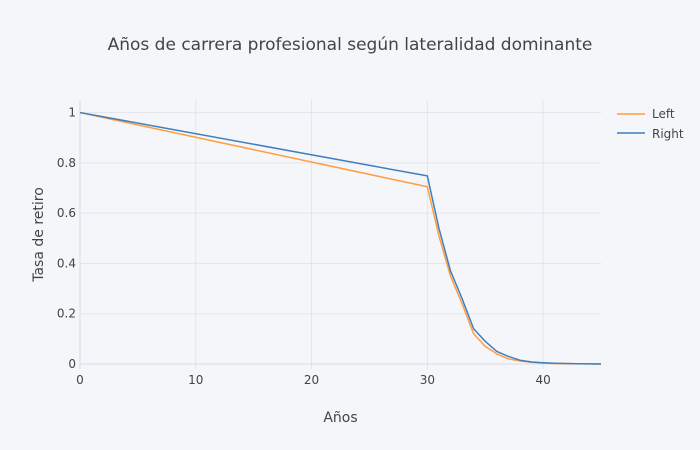  Describe the element at coordinates (80, 380) in the screenshot. I see `x-tick-label: 0` at that location.